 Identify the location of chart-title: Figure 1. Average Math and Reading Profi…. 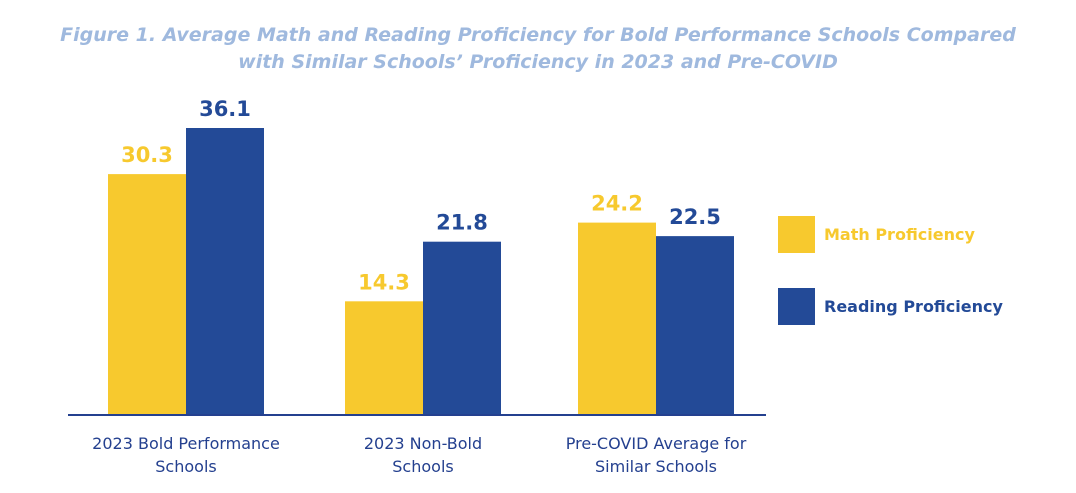
(538, 49).